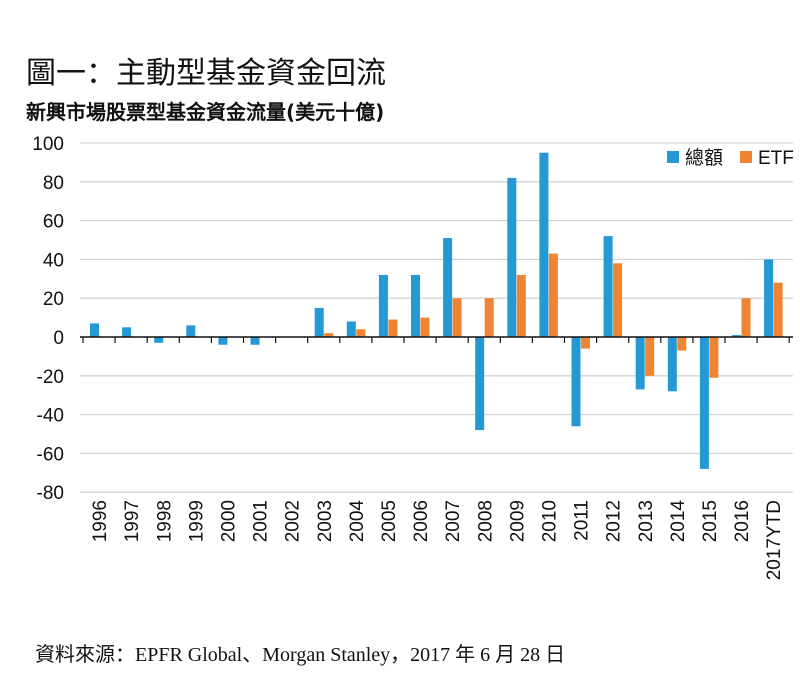 This screenshot has width=800, height=677. What do you see at coordinates (485, 521) in the screenshot?
I see `x-tick-label: 2008` at bounding box center [485, 521].